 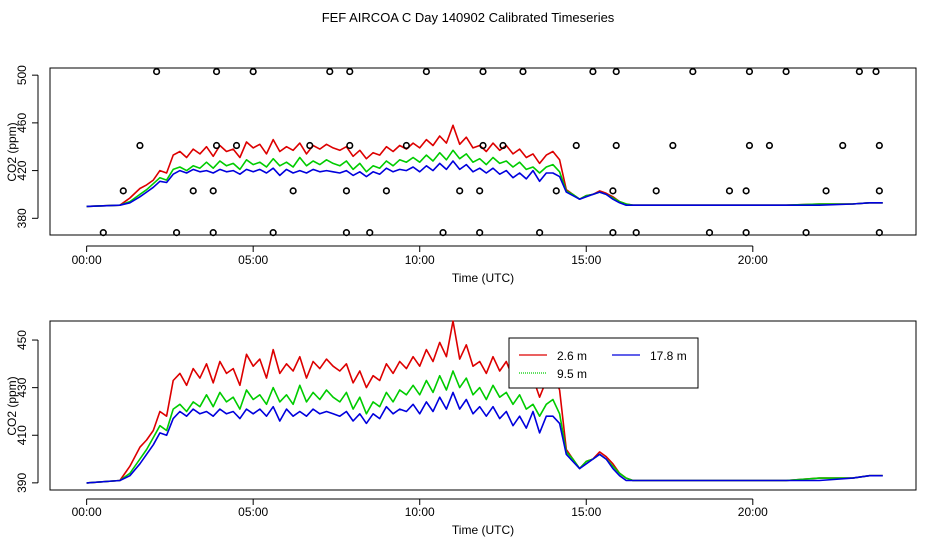 What do you see at coordinates (12, 151) in the screenshot?
I see `top-y-axis-label: CO2 (ppm)` at bounding box center [12, 151].